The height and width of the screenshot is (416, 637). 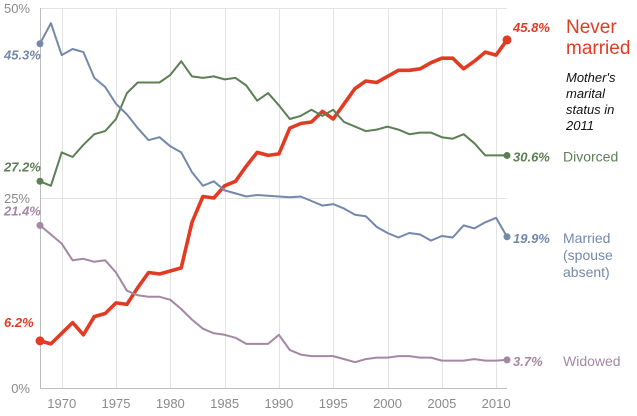 What do you see at coordinates (588, 255) in the screenshot?
I see `series-name-married-line-1: (spouse` at bounding box center [588, 255].